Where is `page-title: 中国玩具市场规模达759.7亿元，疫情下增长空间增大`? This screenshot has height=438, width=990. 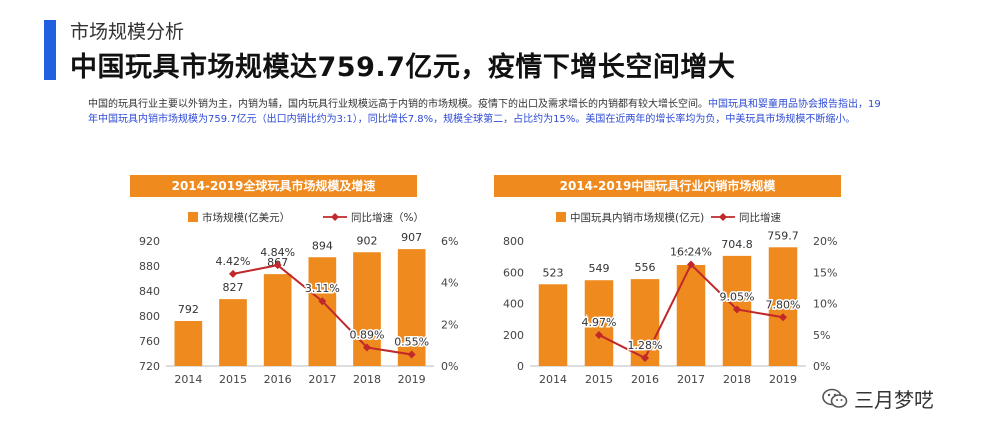 page-title: 中国玩具市场规模达759.7亿元，疫情下增长空间增大 is located at coordinates (403, 67).